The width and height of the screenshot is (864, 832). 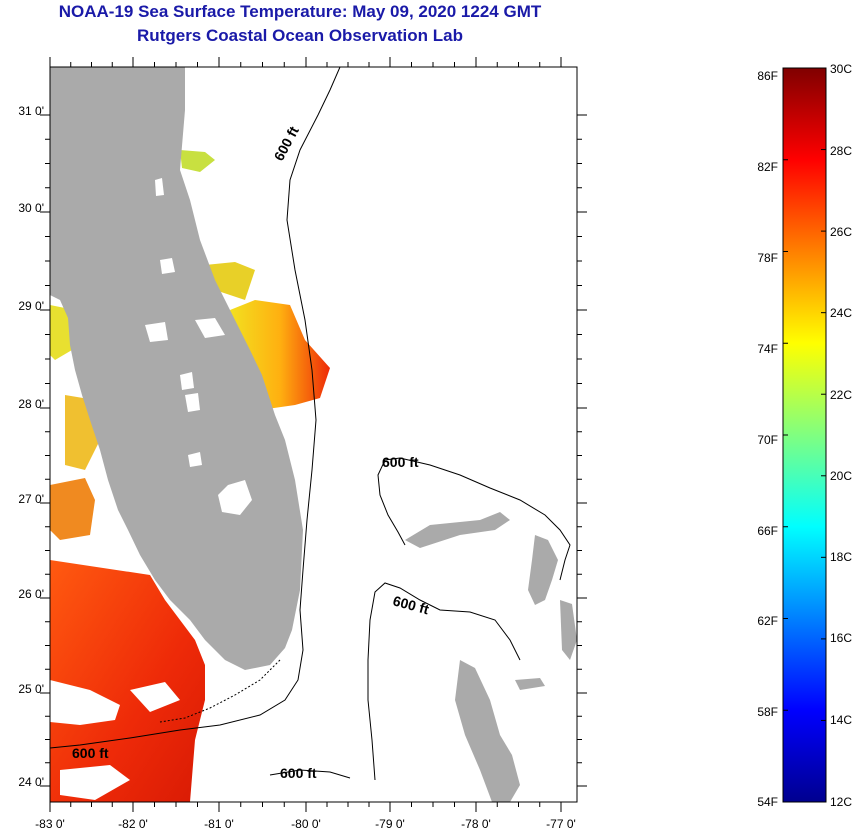 What do you see at coordinates (400, 462) in the screenshot?
I see `contour-label-2: 600 ft` at bounding box center [400, 462].